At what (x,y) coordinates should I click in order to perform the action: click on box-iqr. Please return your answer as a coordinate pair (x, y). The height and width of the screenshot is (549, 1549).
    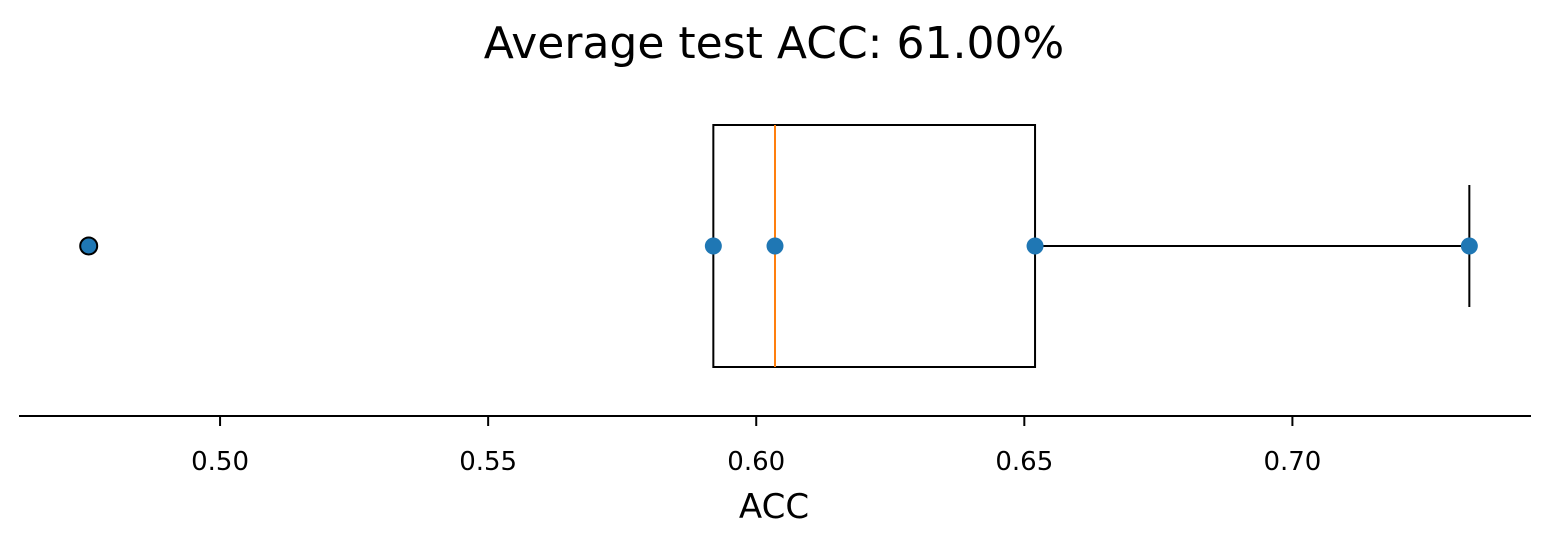
    Looking at the image, I should click on (874, 246).